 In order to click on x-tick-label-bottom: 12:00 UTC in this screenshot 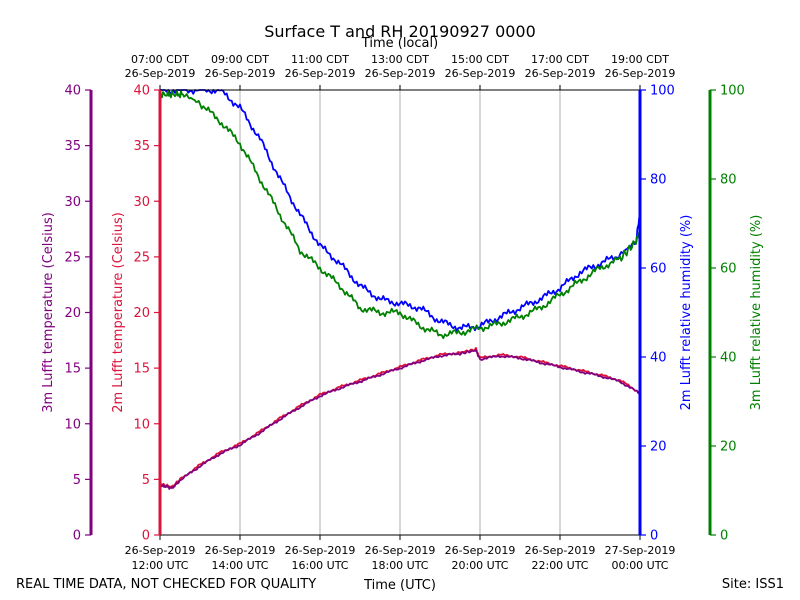, I will do `click(159, 565)`.